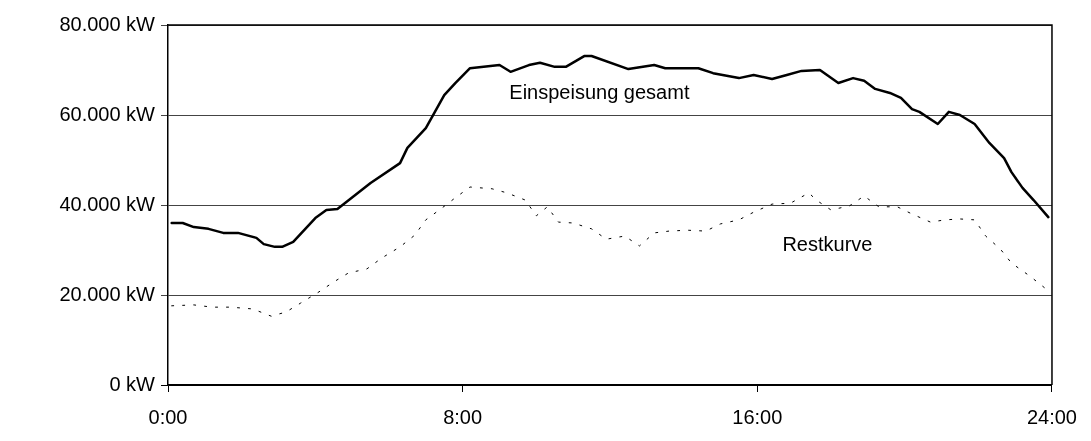 Image resolution: width=1091 pixels, height=441 pixels. I want to click on x-tick-label: 24:00, so click(1052, 416).